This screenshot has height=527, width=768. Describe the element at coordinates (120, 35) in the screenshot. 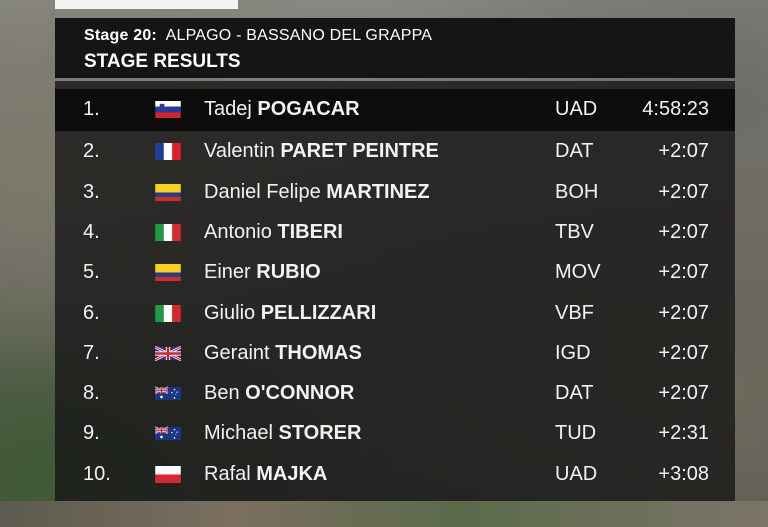

I see `stage-number: Stage 20:` at that location.